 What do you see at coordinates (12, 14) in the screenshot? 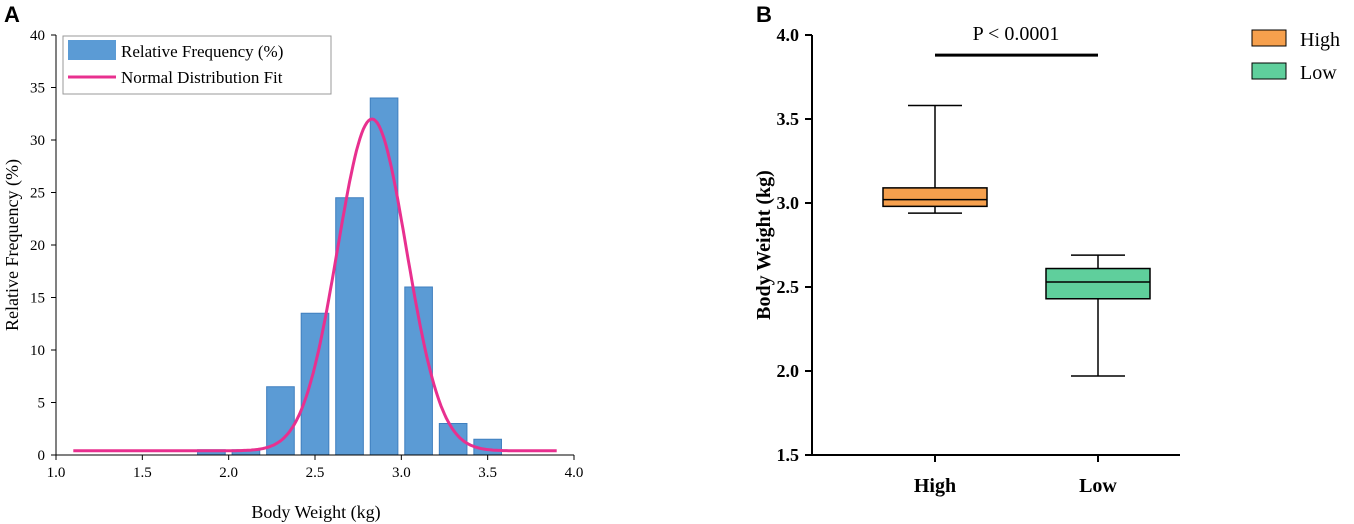
I see `panel-a-letter: A` at bounding box center [12, 14].